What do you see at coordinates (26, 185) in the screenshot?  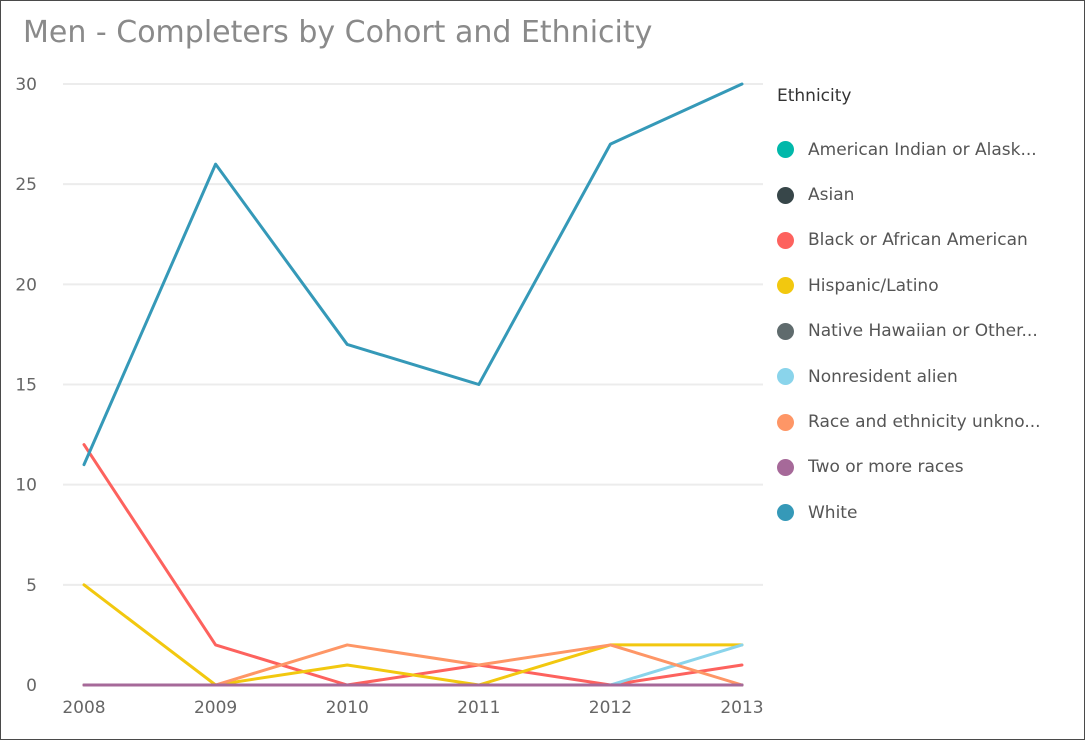 I see `y-tick-label-25: 25` at bounding box center [26, 185].